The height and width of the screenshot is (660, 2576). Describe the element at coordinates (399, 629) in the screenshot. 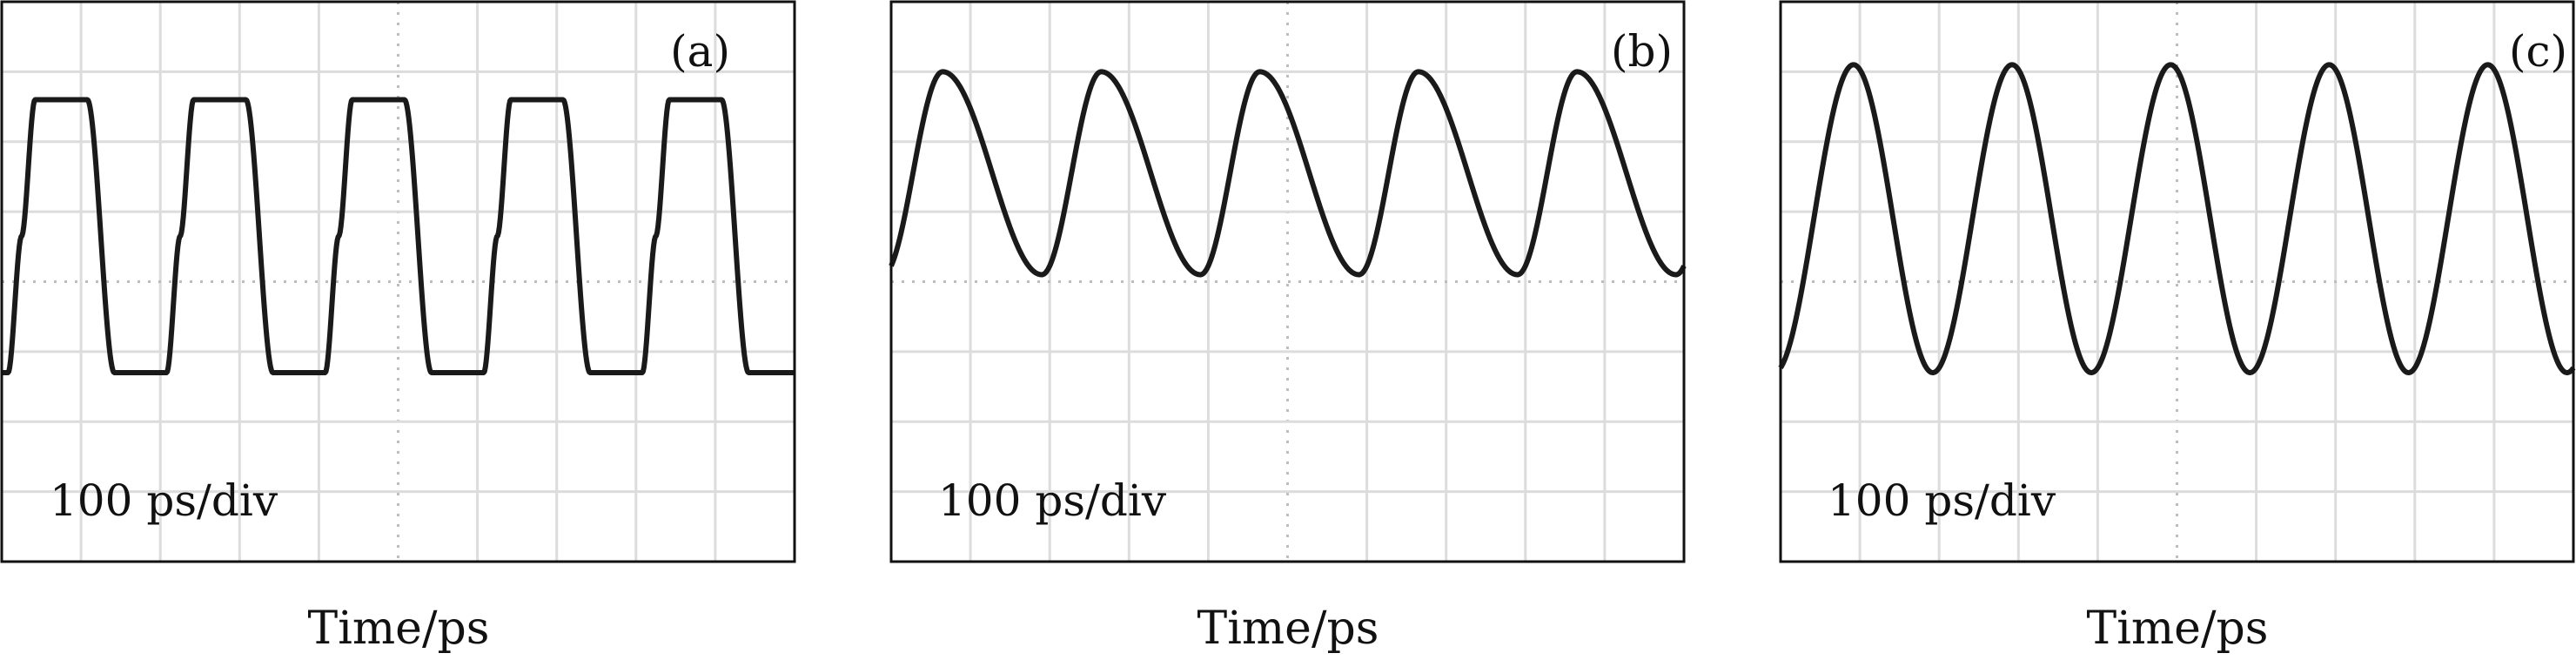

I see `x-axis-label-a: Time/ps` at that location.